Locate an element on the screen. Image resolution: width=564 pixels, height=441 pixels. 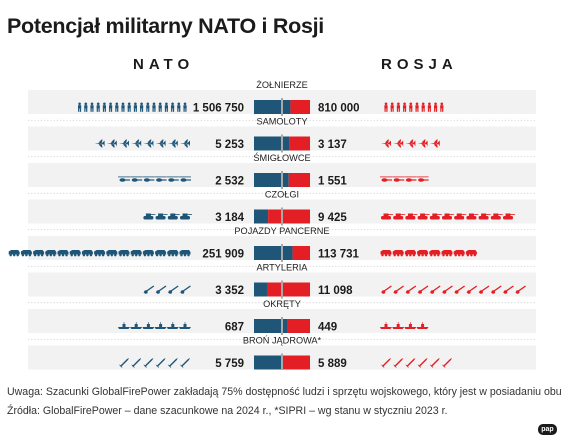
value-label-nato: 1 506 750 is located at coordinates (218, 109).